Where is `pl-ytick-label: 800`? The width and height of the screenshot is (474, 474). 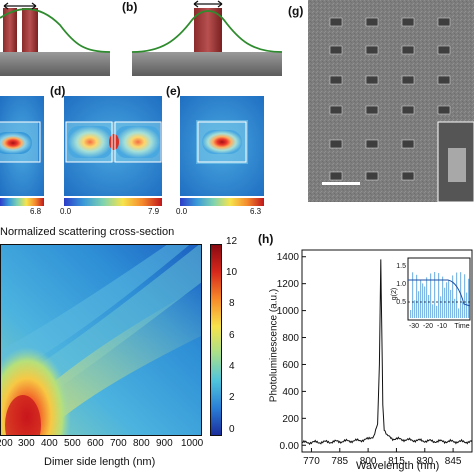
pl-ytick-label: 800 is located at coordinates (290, 338).